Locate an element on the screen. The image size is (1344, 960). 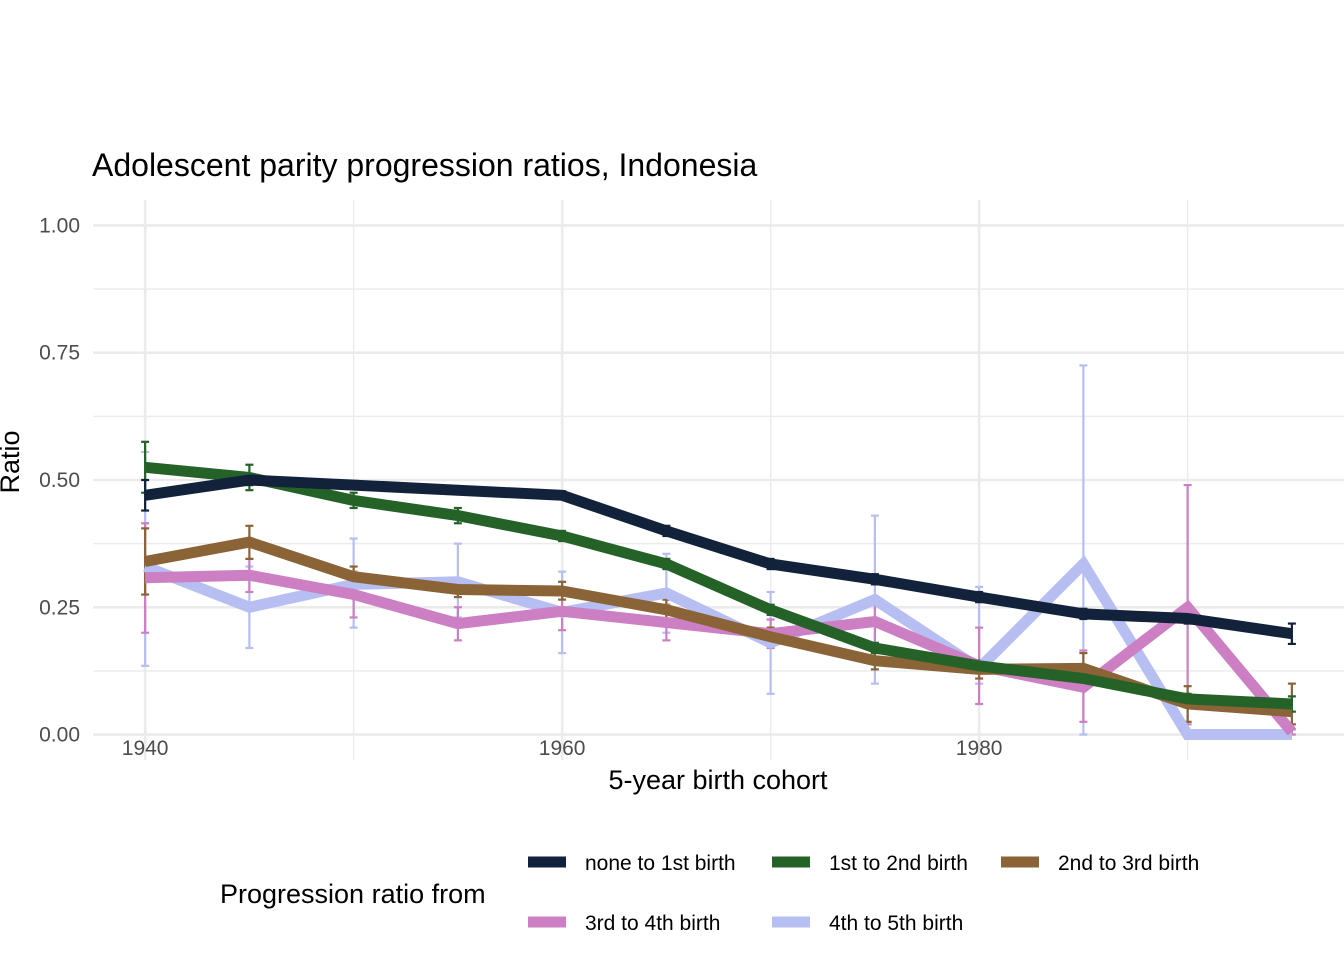
x-tick-label: 1980 is located at coordinates (979, 748).